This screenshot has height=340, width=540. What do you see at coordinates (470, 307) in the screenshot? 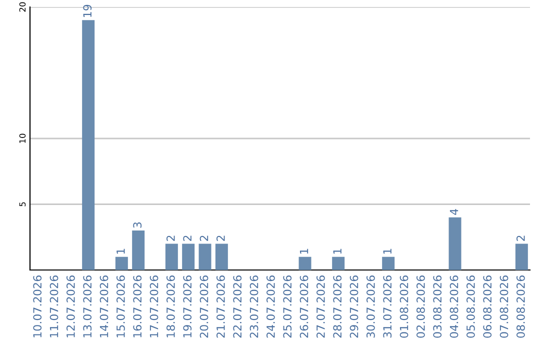
I see `x-tick-label: 05.08.2026` at bounding box center [470, 307].